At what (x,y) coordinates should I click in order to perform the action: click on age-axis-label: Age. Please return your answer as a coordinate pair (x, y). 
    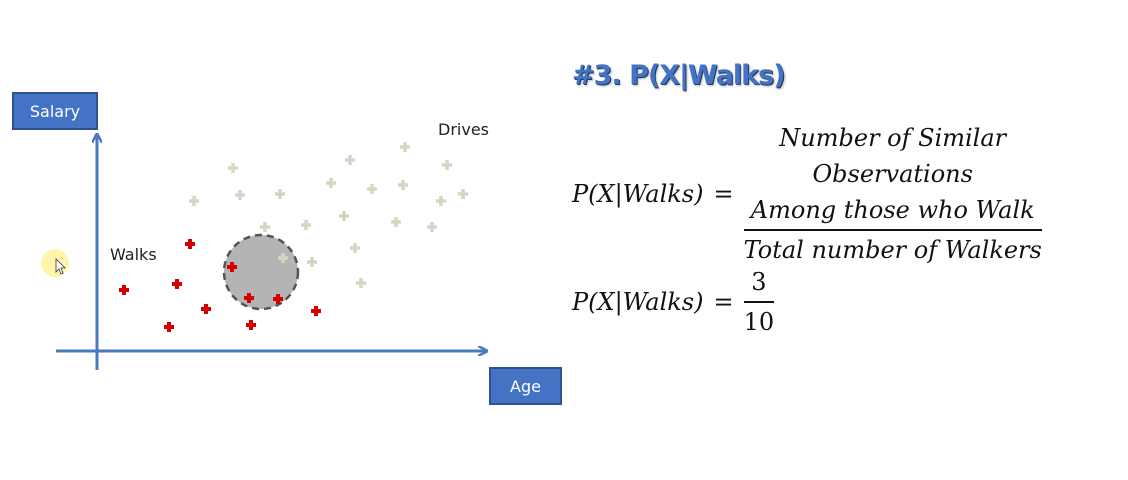
    Looking at the image, I should click on (525, 386).